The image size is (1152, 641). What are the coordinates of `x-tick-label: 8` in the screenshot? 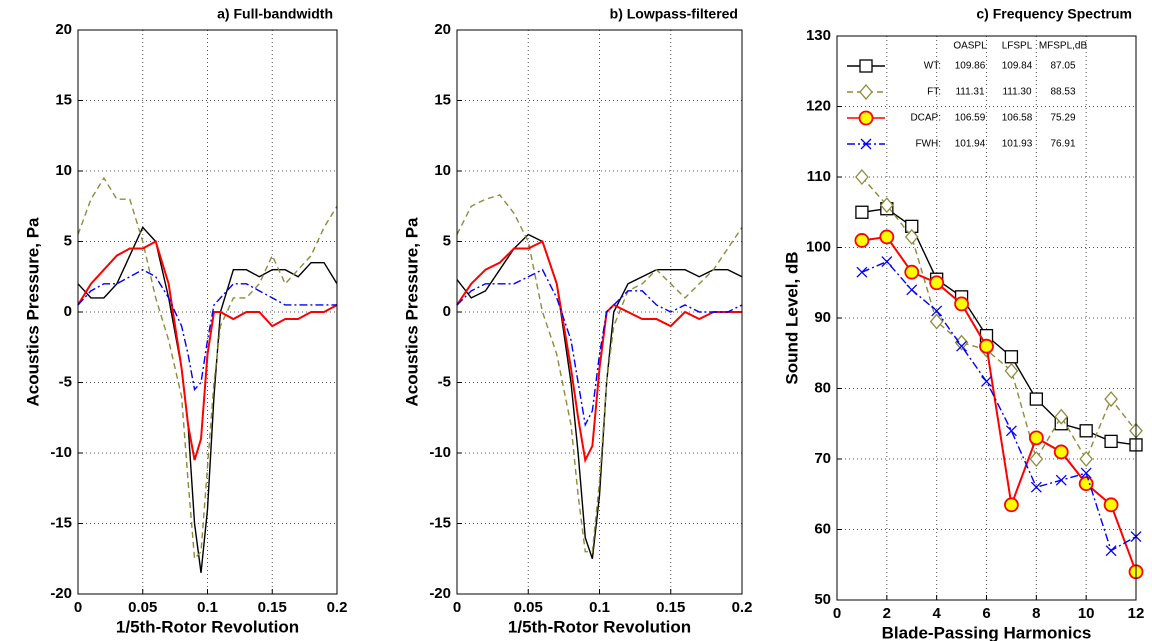 It's located at (1036, 613).